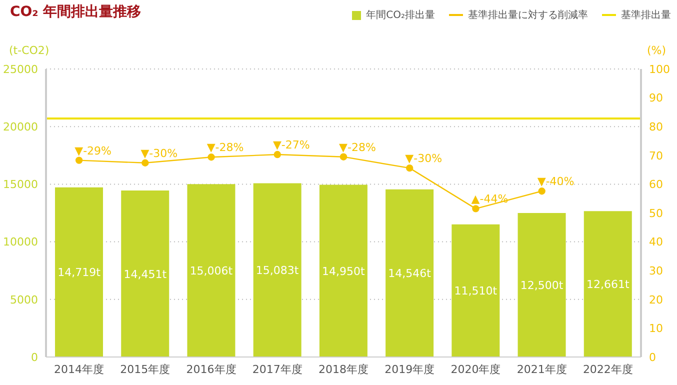 The height and width of the screenshot is (385, 677). Describe the element at coordinates (475, 369) in the screenshot. I see `x-tick-label: 2020年度` at that location.